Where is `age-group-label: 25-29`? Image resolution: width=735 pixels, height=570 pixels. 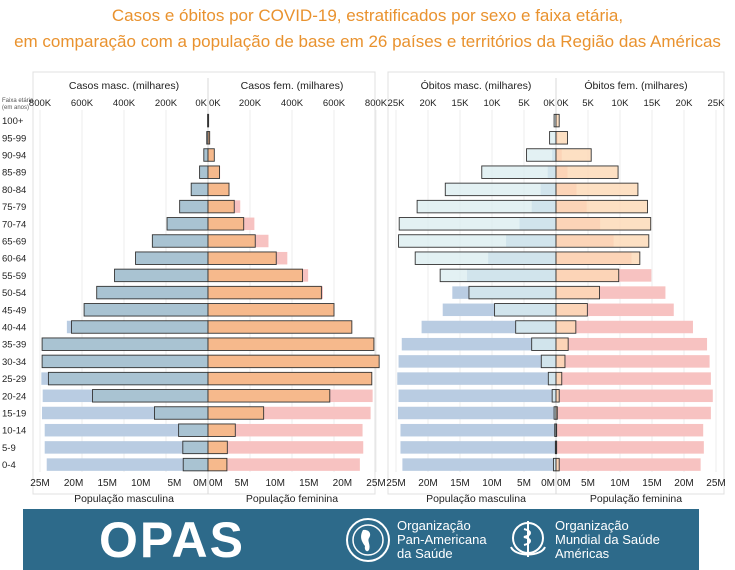 age-group-label: 25-29 is located at coordinates (14, 379).